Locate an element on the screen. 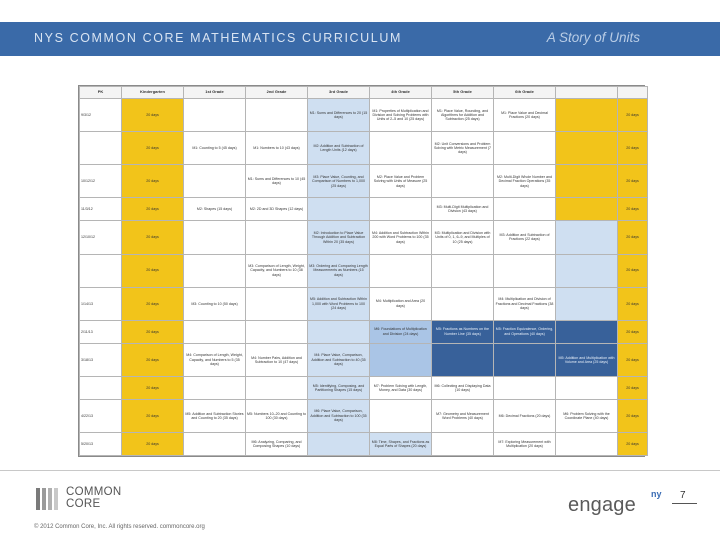 The image size is (720, 540). date-cell: 10/12/12 is located at coordinates (100, 181).